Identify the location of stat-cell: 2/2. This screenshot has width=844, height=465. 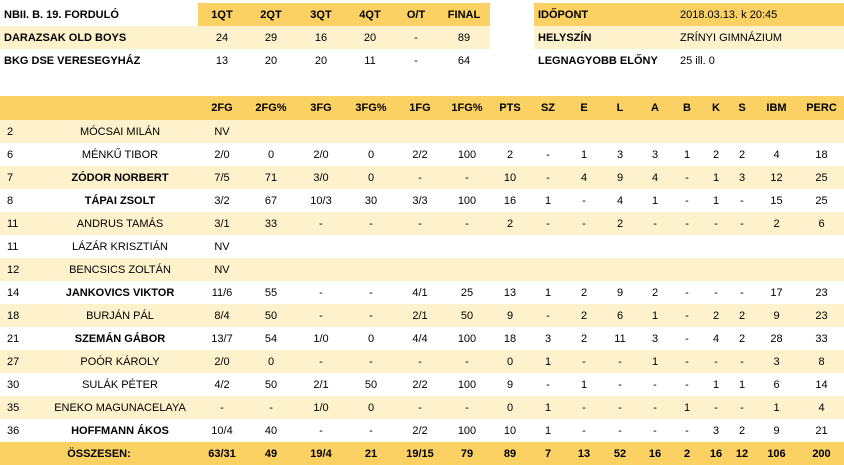
(420, 154).